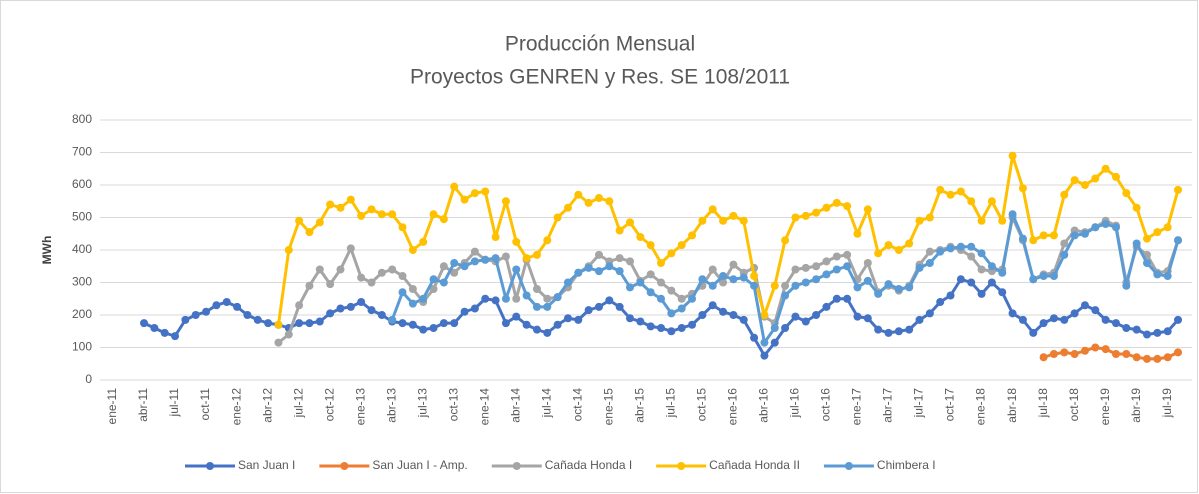 The width and height of the screenshot is (1199, 494). I want to click on y-tick-label: 0, so click(88, 379).